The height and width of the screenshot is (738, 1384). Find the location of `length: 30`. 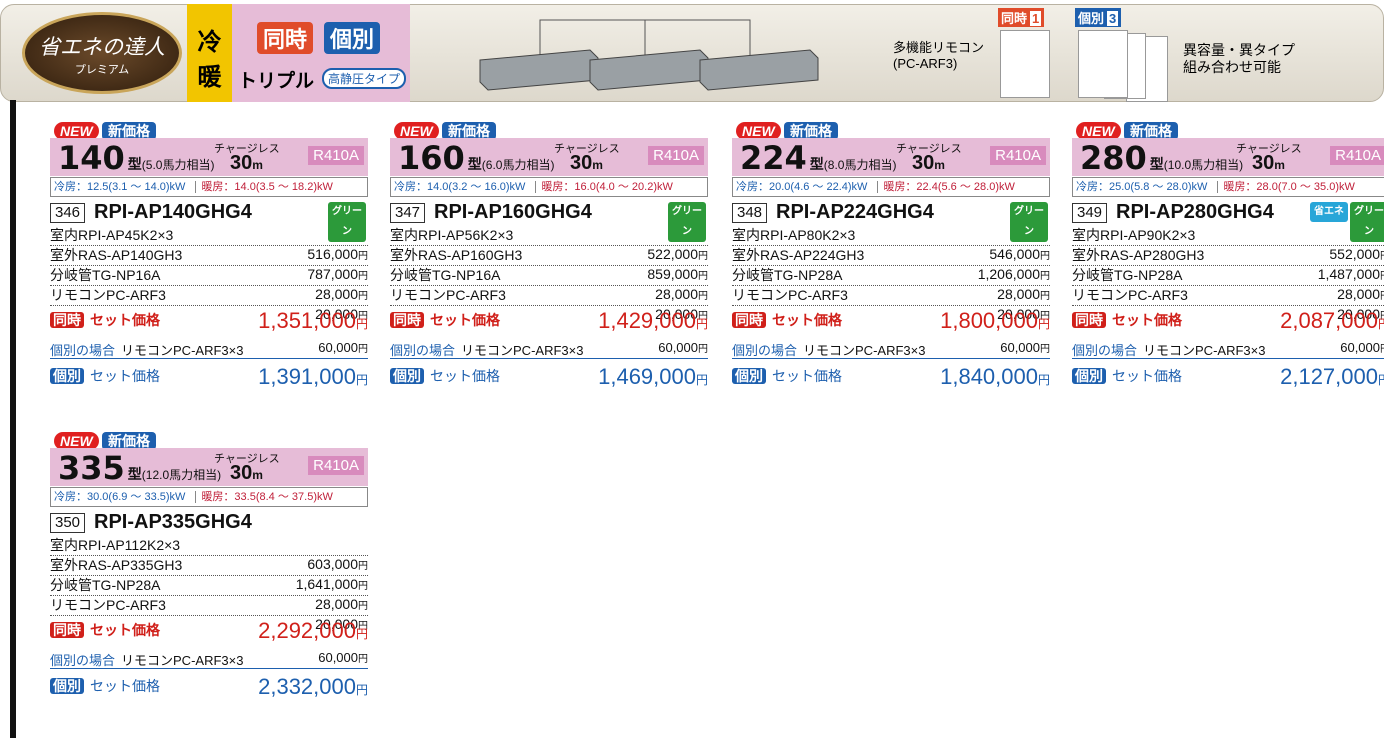

length: 30 is located at coordinates (241, 473).